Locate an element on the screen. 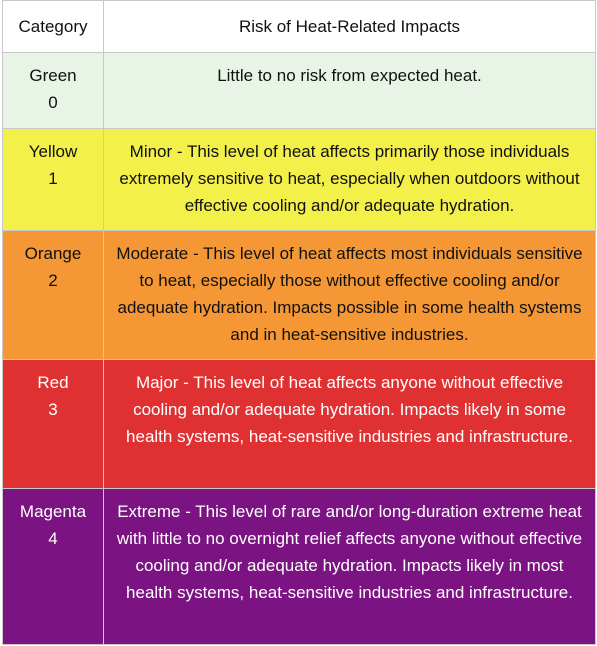 The image size is (597, 646). category-name: Green is located at coordinates (53, 75).